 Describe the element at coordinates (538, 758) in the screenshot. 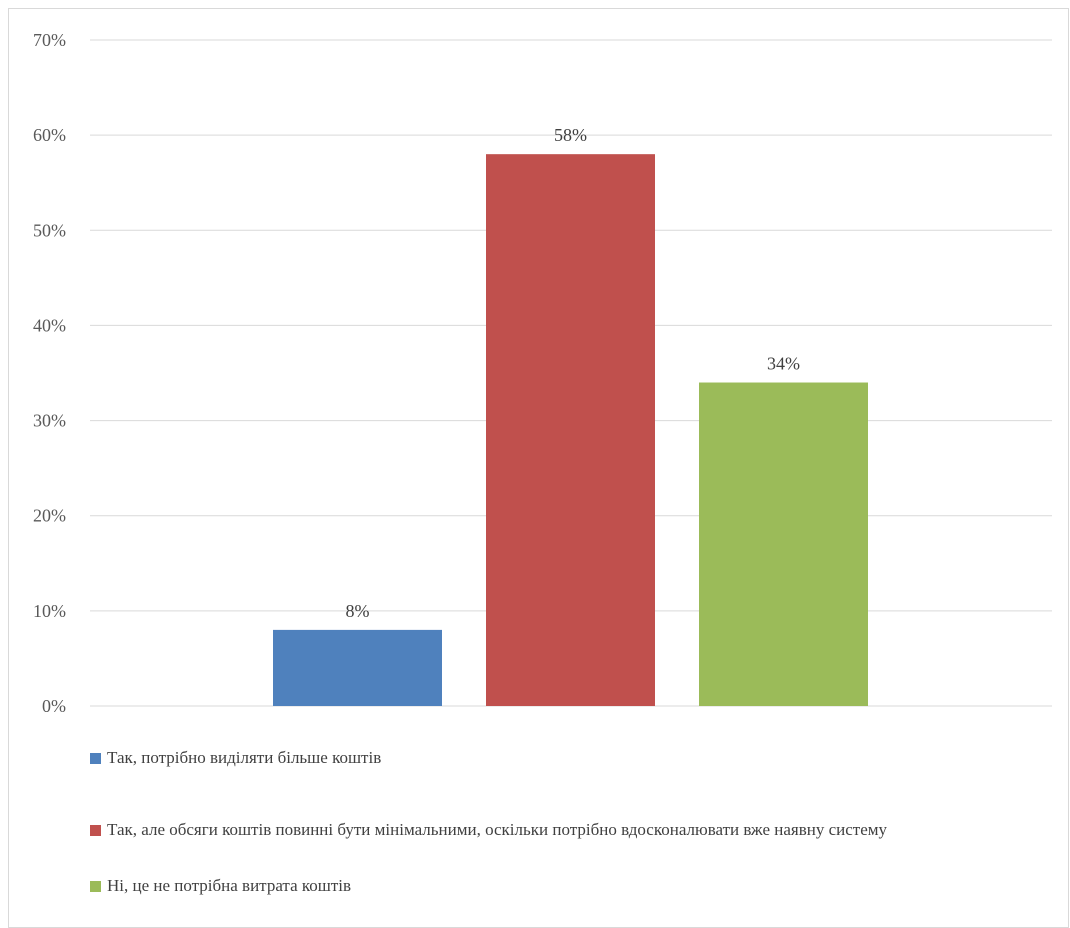

I see `legend-item: Так, потрібно виділяти більше коштів` at that location.